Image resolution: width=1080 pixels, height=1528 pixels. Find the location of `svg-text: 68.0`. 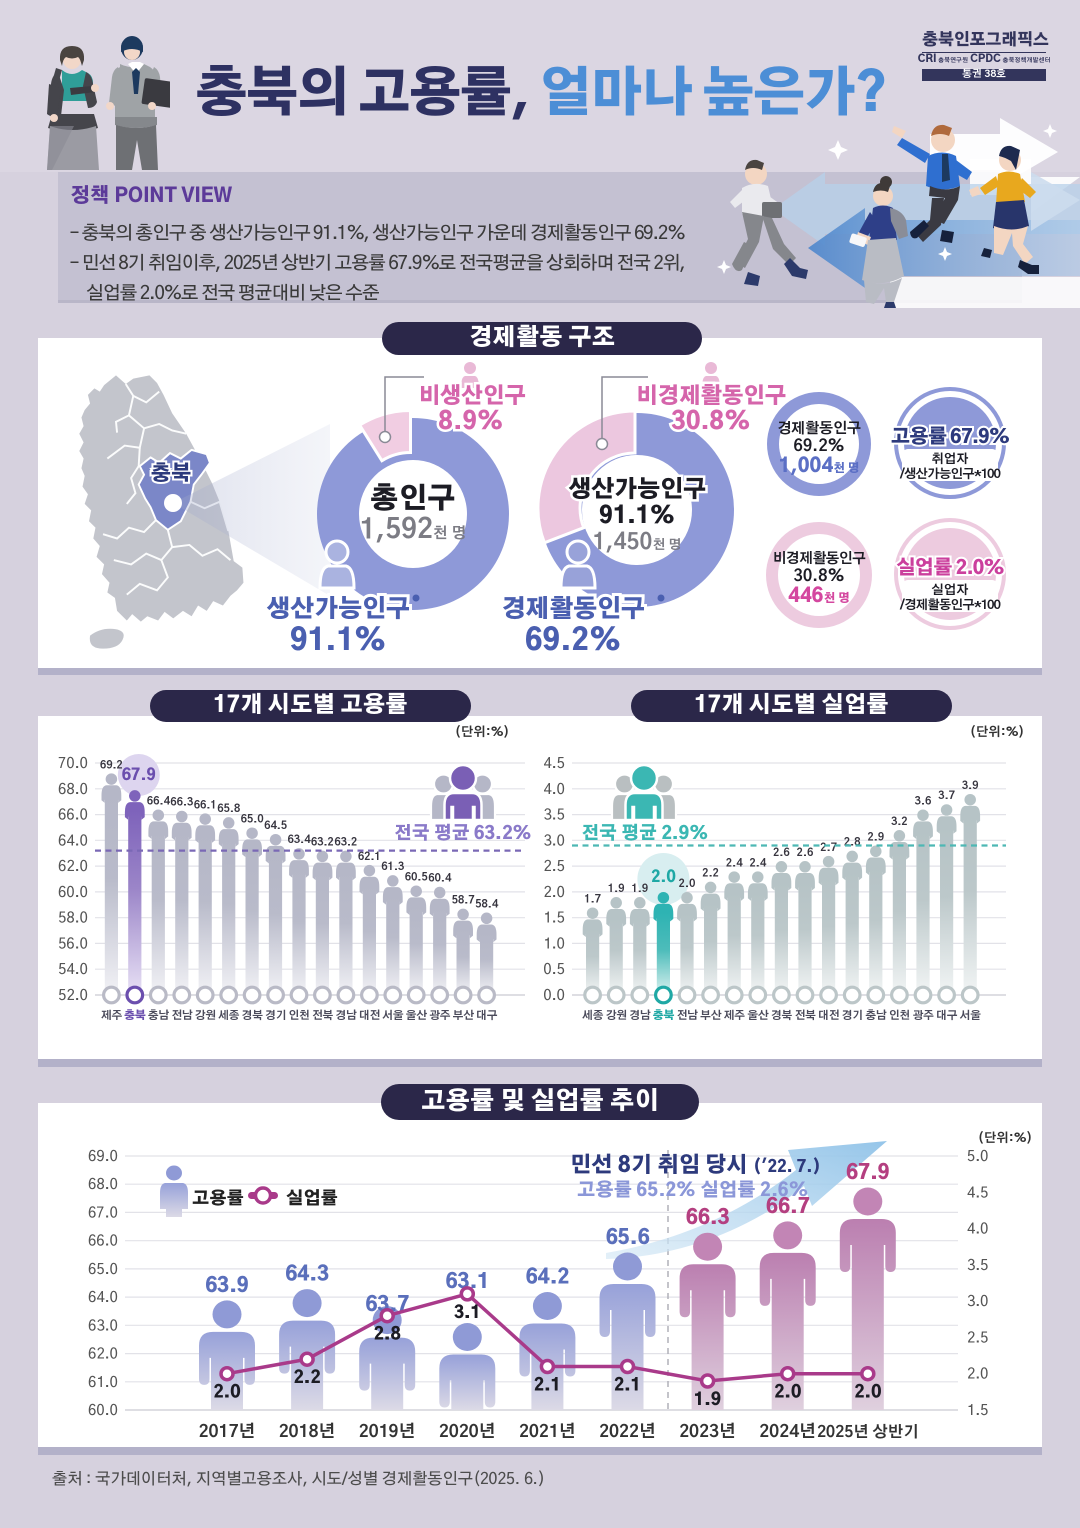

svg-text: 68.0 is located at coordinates (103, 1184).